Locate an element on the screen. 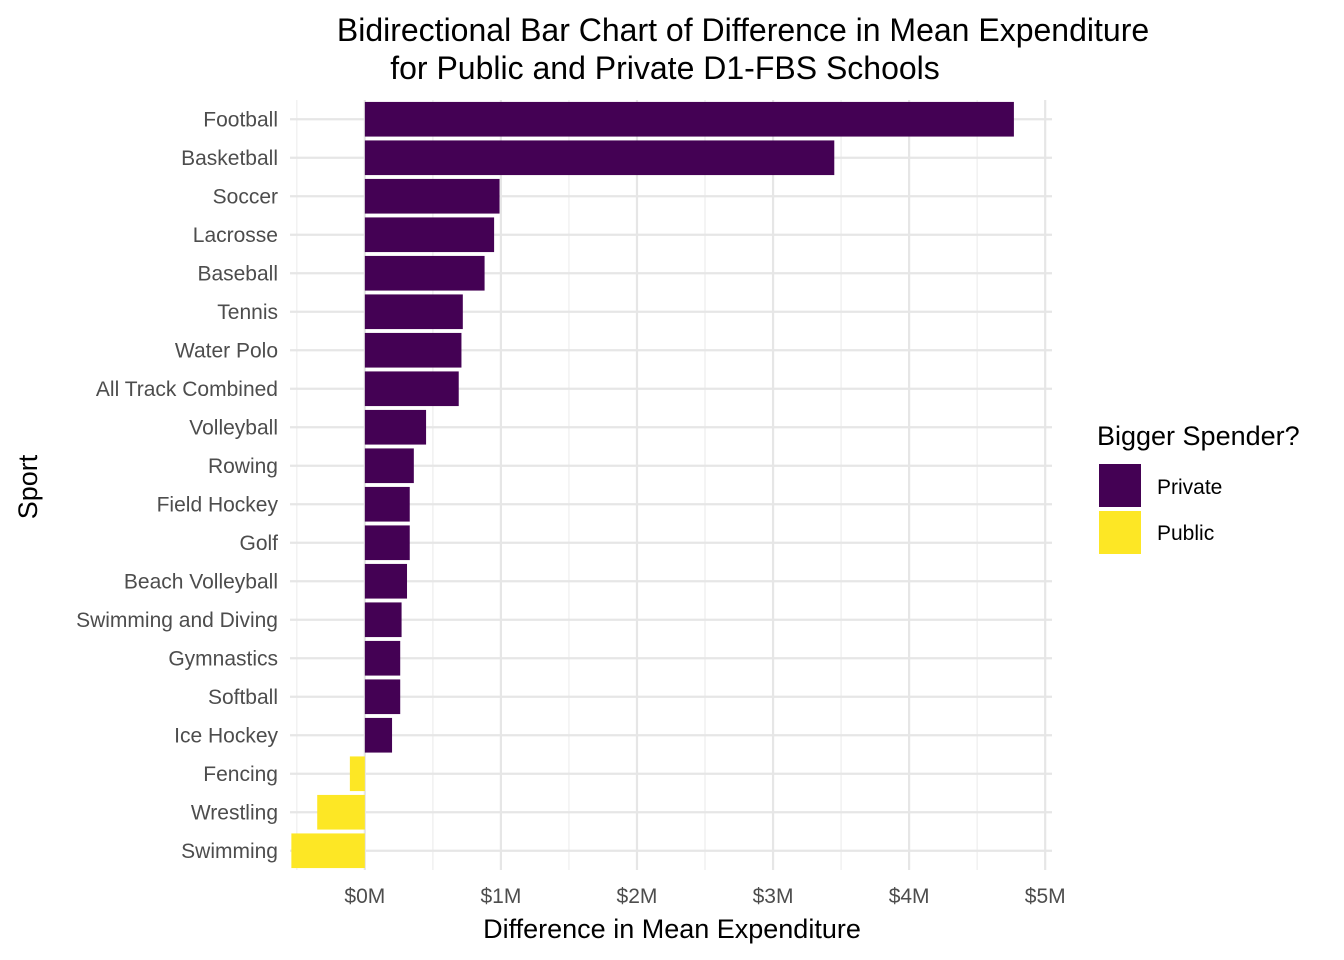 Image resolution: width=1344 pixels, height=960 pixels. y-tick-label: Basketball is located at coordinates (229, 158).